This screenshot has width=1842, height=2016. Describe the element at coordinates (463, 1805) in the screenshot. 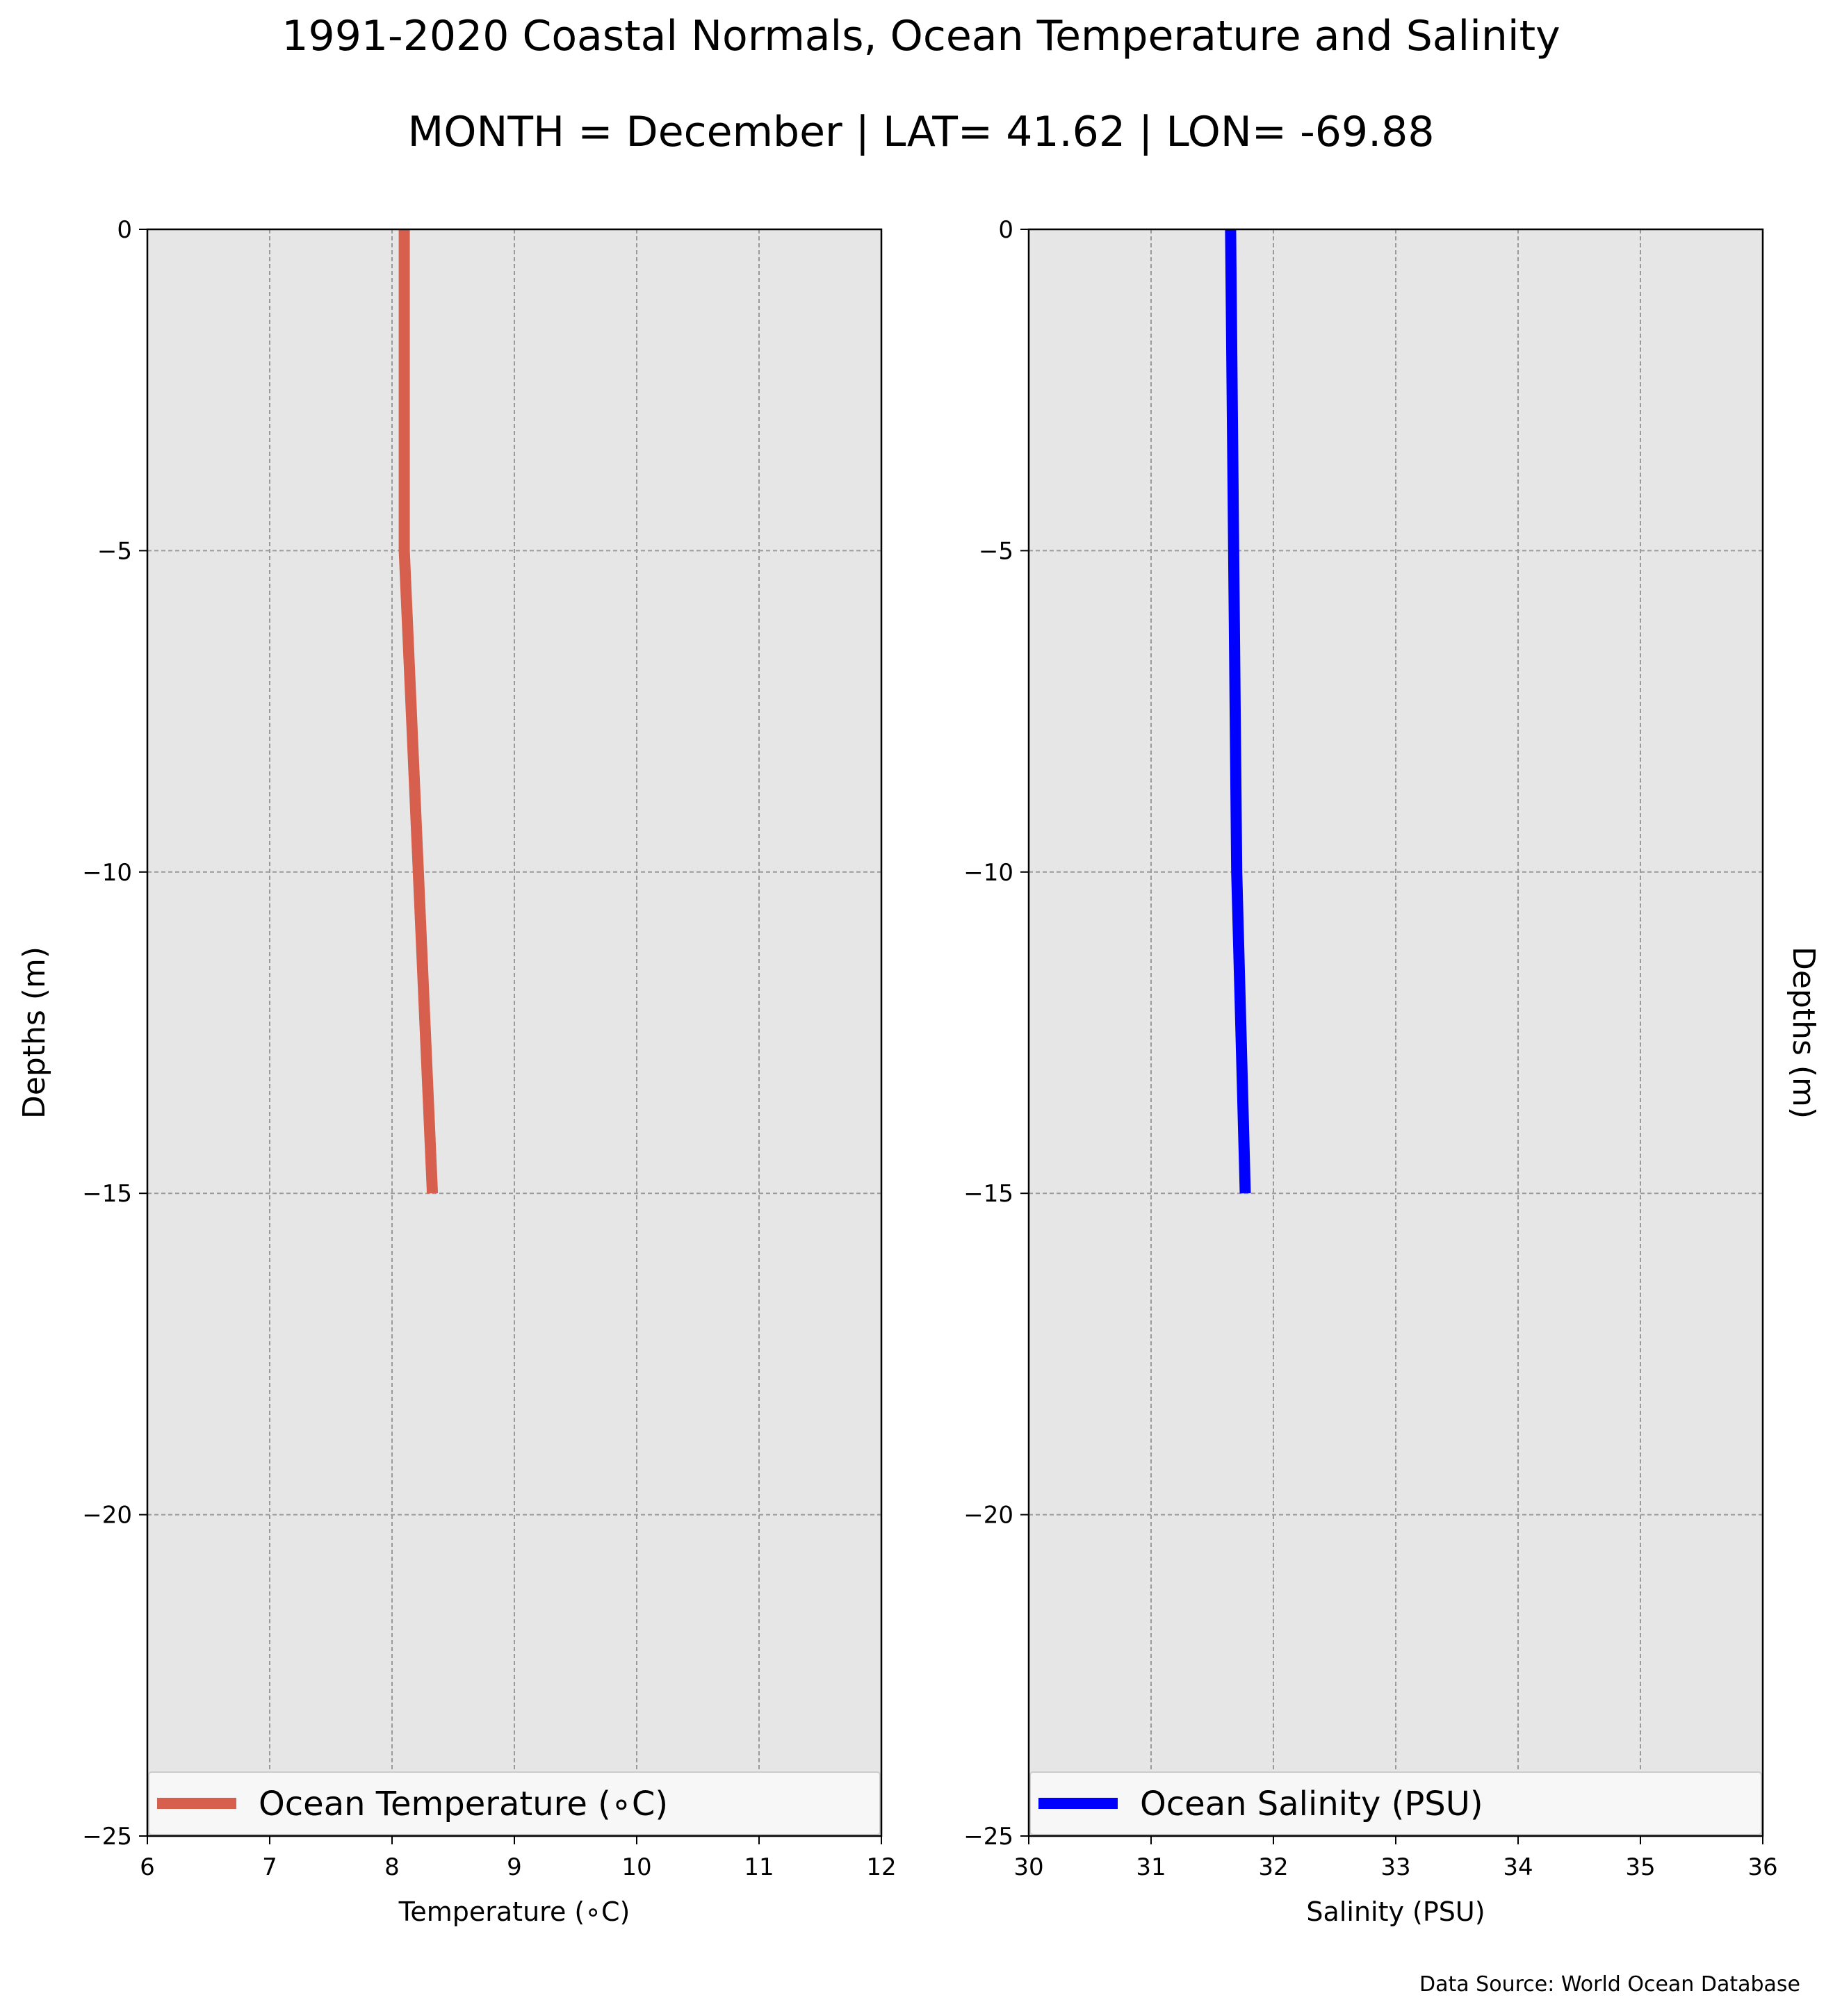

I see `temp-legend-label: Ocean Temperature (∘C)` at that location.